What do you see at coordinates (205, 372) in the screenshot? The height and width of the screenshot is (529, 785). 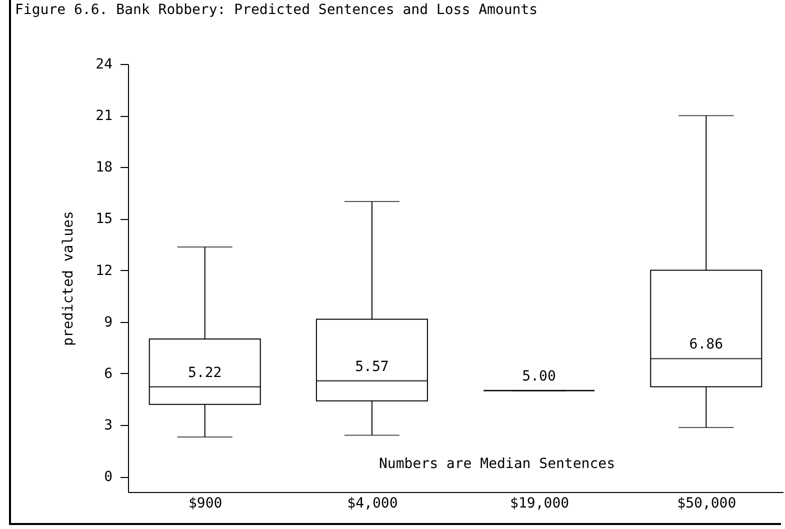 I see `text: 5.22` at bounding box center [205, 372].